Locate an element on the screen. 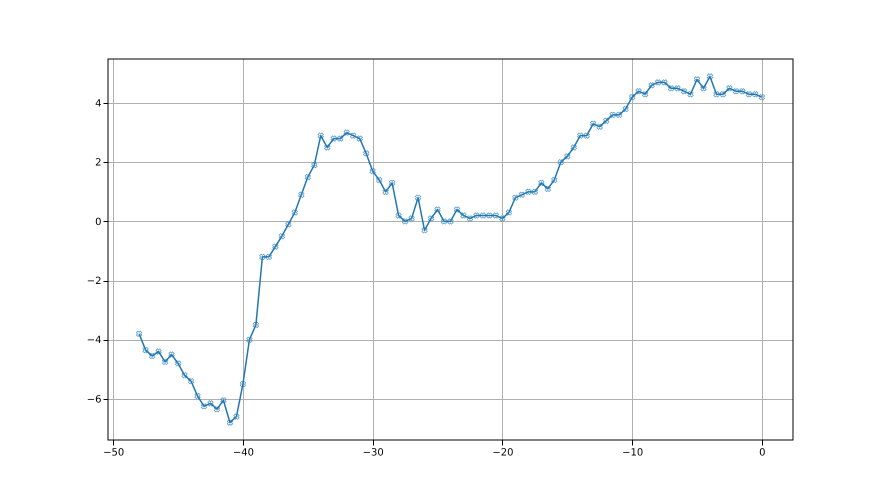 Image resolution: width=880 pixels, height=495 pixels. x-tick-label: −10 is located at coordinates (633, 453).